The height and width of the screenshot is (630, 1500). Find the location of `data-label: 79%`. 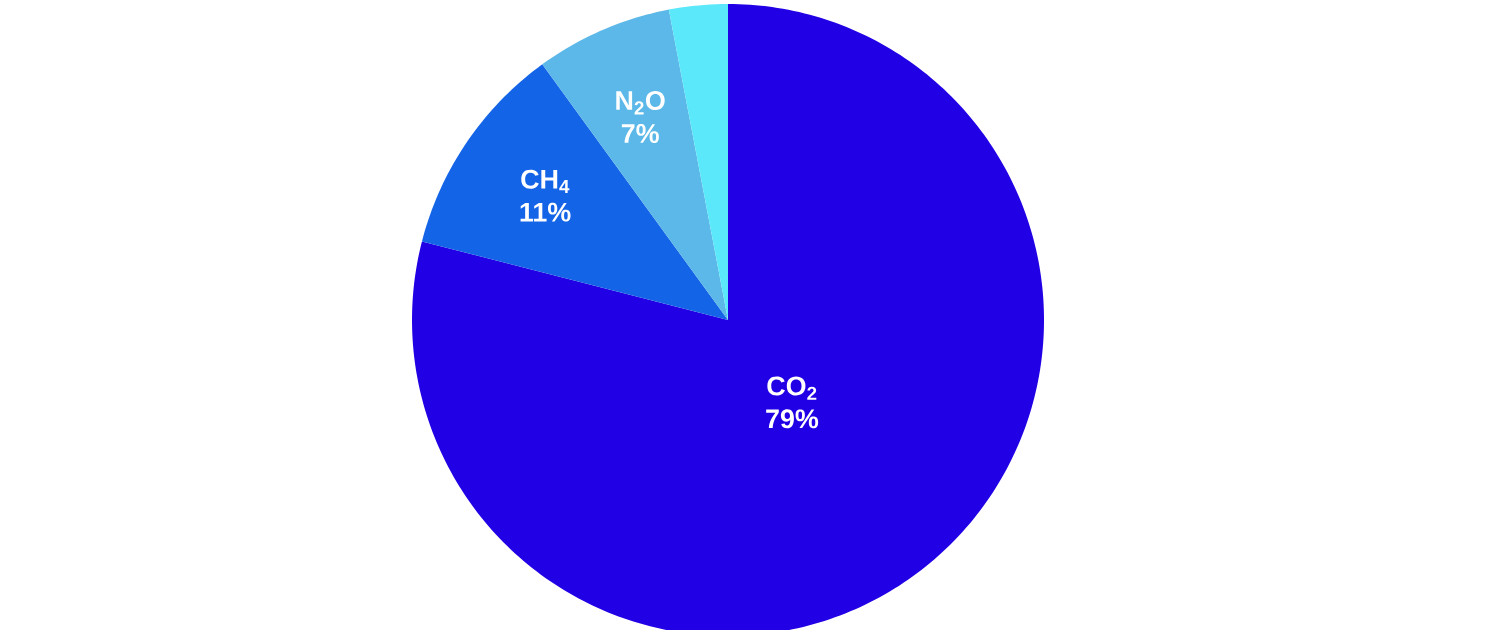

data-label: 79% is located at coordinates (792, 419).